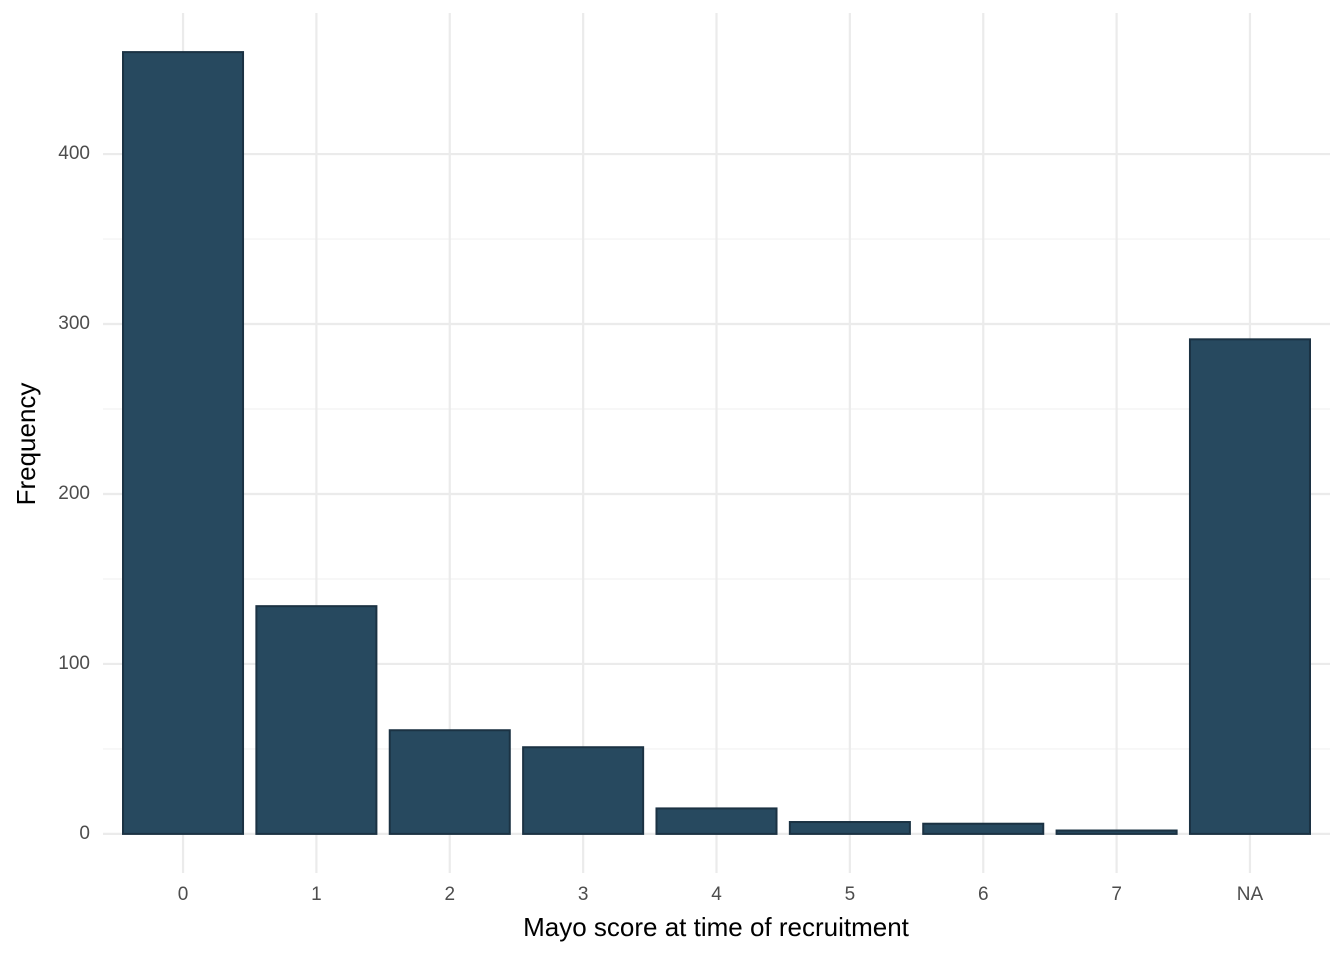 Image resolution: width=1344 pixels, height=960 pixels. What do you see at coordinates (74, 153) in the screenshot?
I see `y-tick-label: 400` at bounding box center [74, 153].